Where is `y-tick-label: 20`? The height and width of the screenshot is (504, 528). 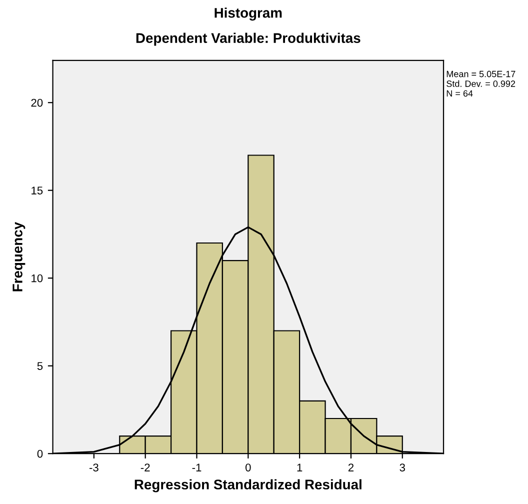
y-tick-label: 20 is located at coordinates (37, 102).